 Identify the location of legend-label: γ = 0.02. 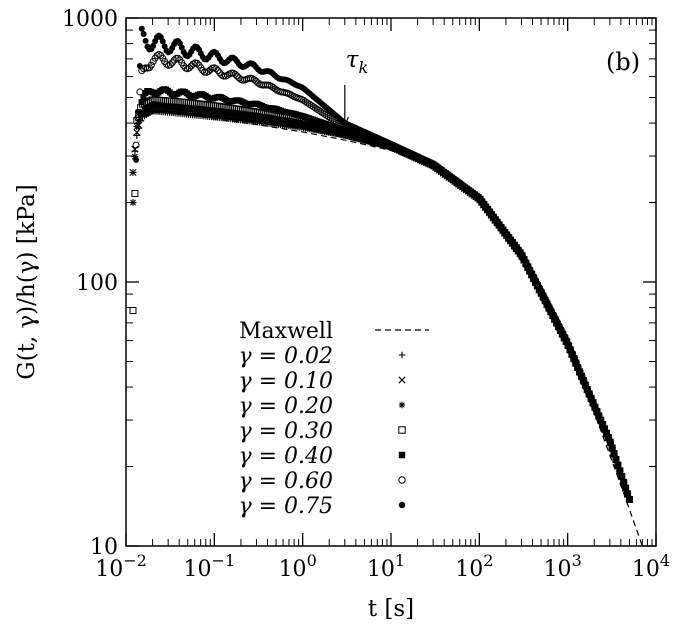
(285, 356).